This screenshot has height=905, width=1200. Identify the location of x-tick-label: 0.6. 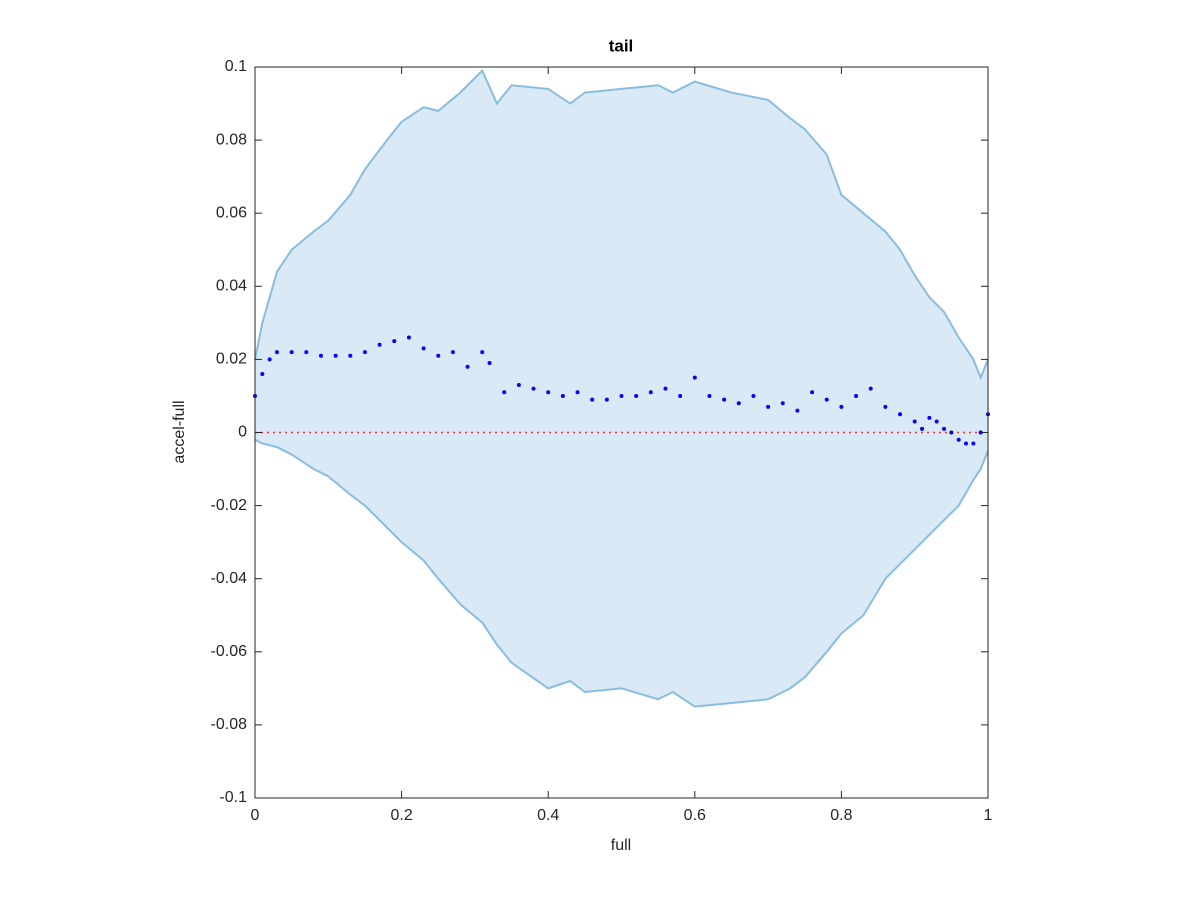
(695, 815).